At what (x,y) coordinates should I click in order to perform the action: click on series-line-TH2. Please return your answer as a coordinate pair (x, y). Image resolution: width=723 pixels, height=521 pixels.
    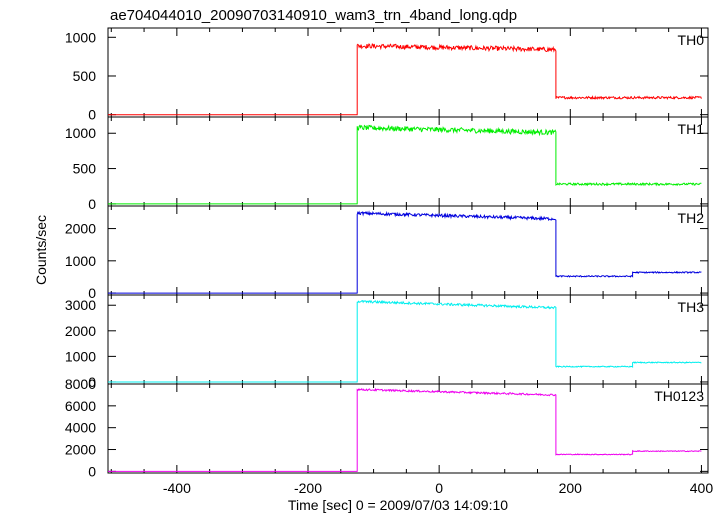
    Looking at the image, I should click on (405, 252).